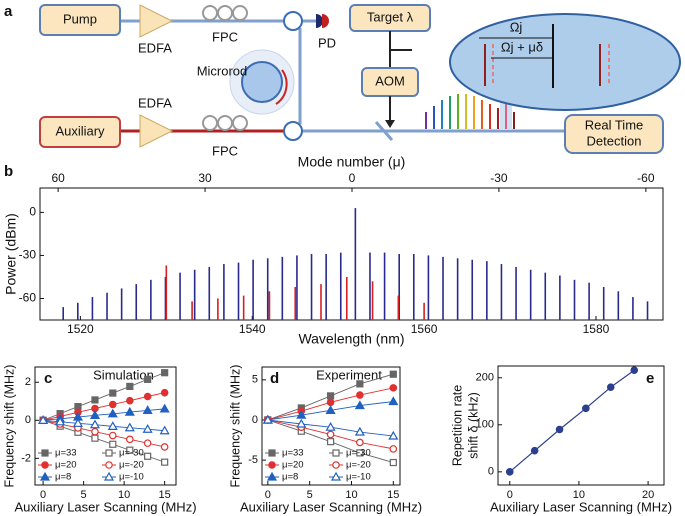  Describe the element at coordinates (349, 374) in the screenshot. I see `subtitle: Experiment` at that location.